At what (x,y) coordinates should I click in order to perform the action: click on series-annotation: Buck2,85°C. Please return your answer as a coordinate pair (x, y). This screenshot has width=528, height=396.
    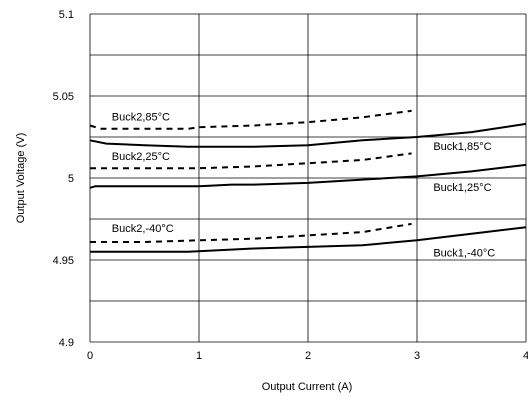
    Looking at the image, I should click on (141, 118).